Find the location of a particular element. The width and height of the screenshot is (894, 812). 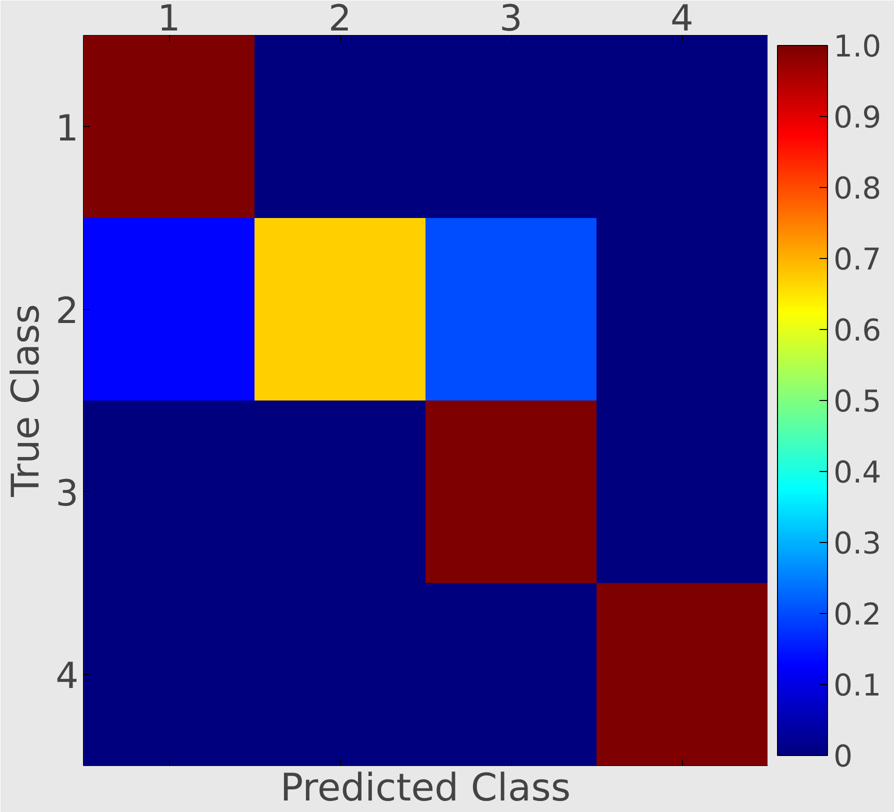

color-bar-label: 1.0 is located at coordinates (858, 47).